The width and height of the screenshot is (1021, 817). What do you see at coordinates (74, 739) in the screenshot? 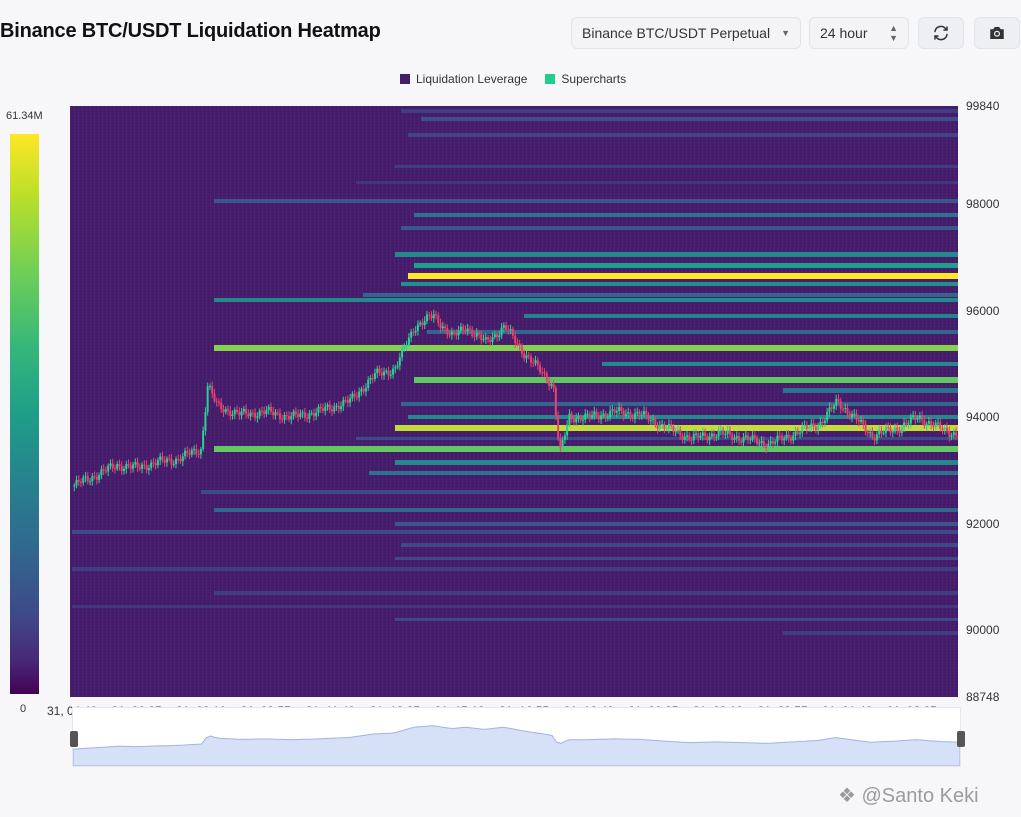
I see `navigator-left-handle` at bounding box center [74, 739].